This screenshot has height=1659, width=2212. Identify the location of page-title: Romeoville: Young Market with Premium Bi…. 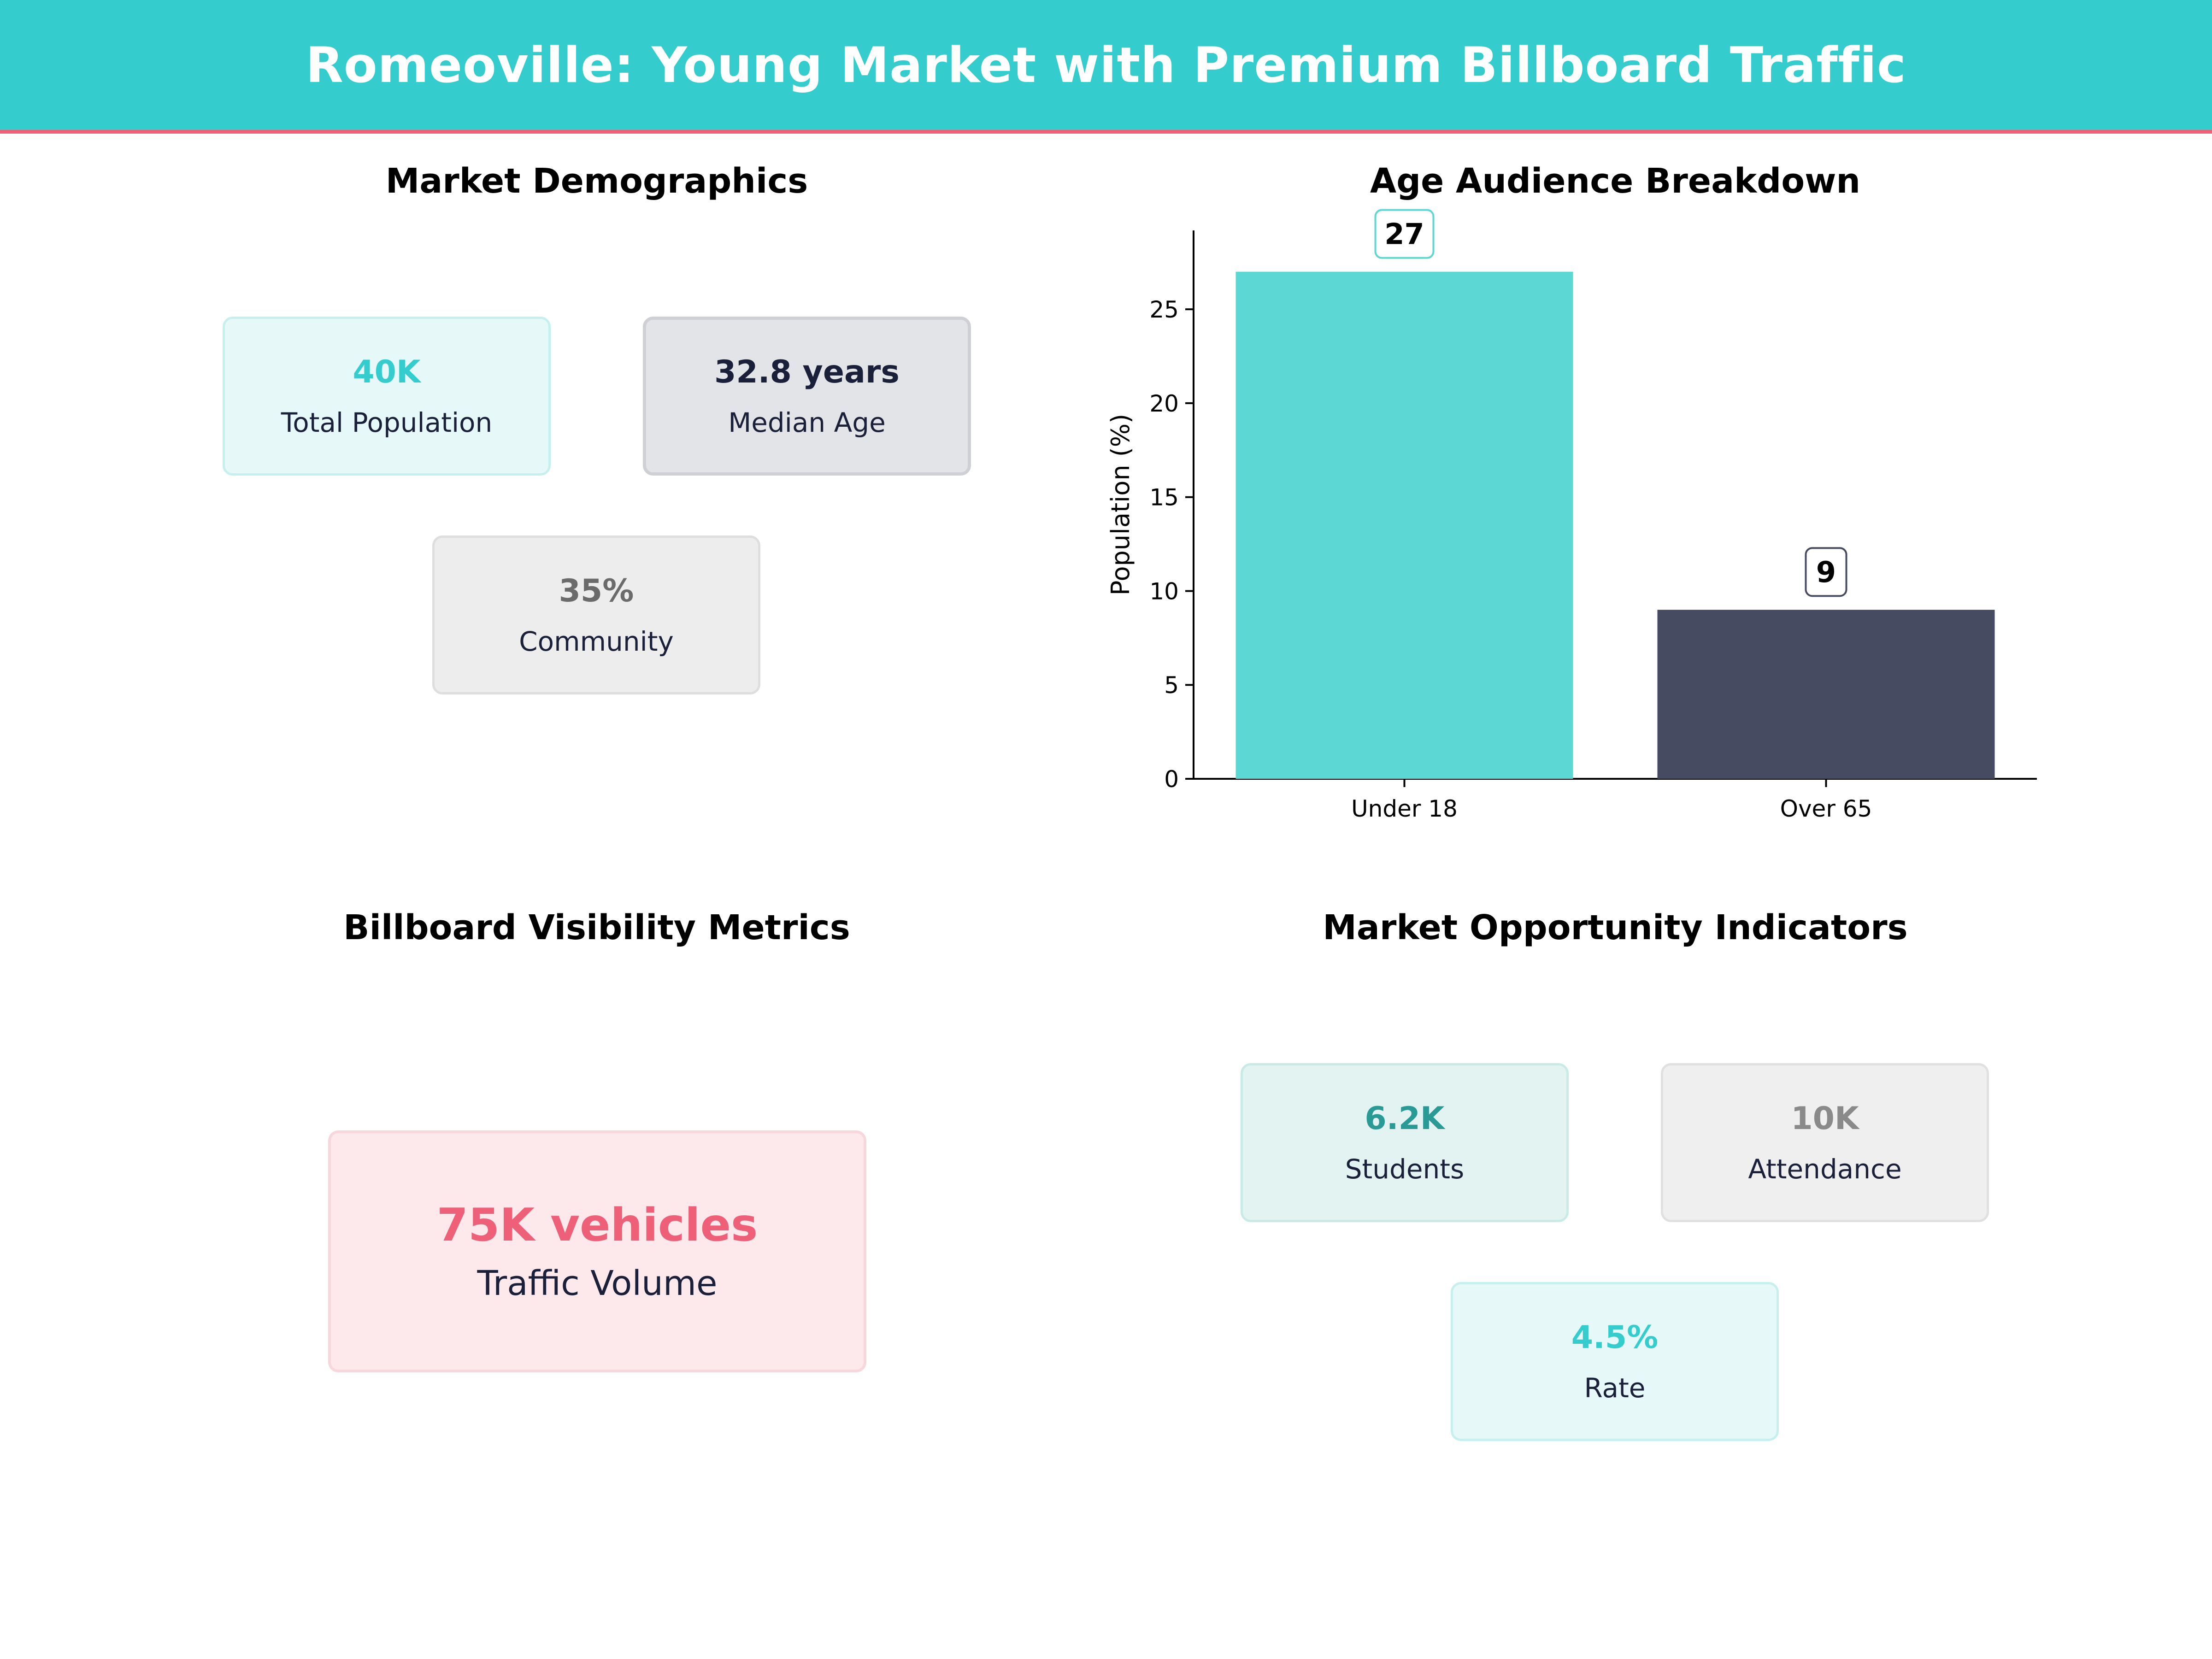
(1106, 65).